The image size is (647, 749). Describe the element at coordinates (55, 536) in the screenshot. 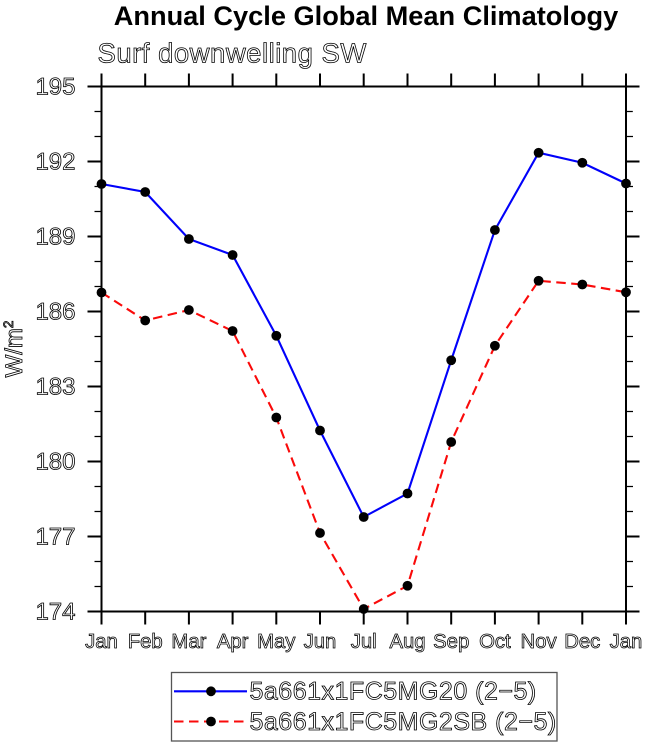

I see `svg-text: 177` at that location.